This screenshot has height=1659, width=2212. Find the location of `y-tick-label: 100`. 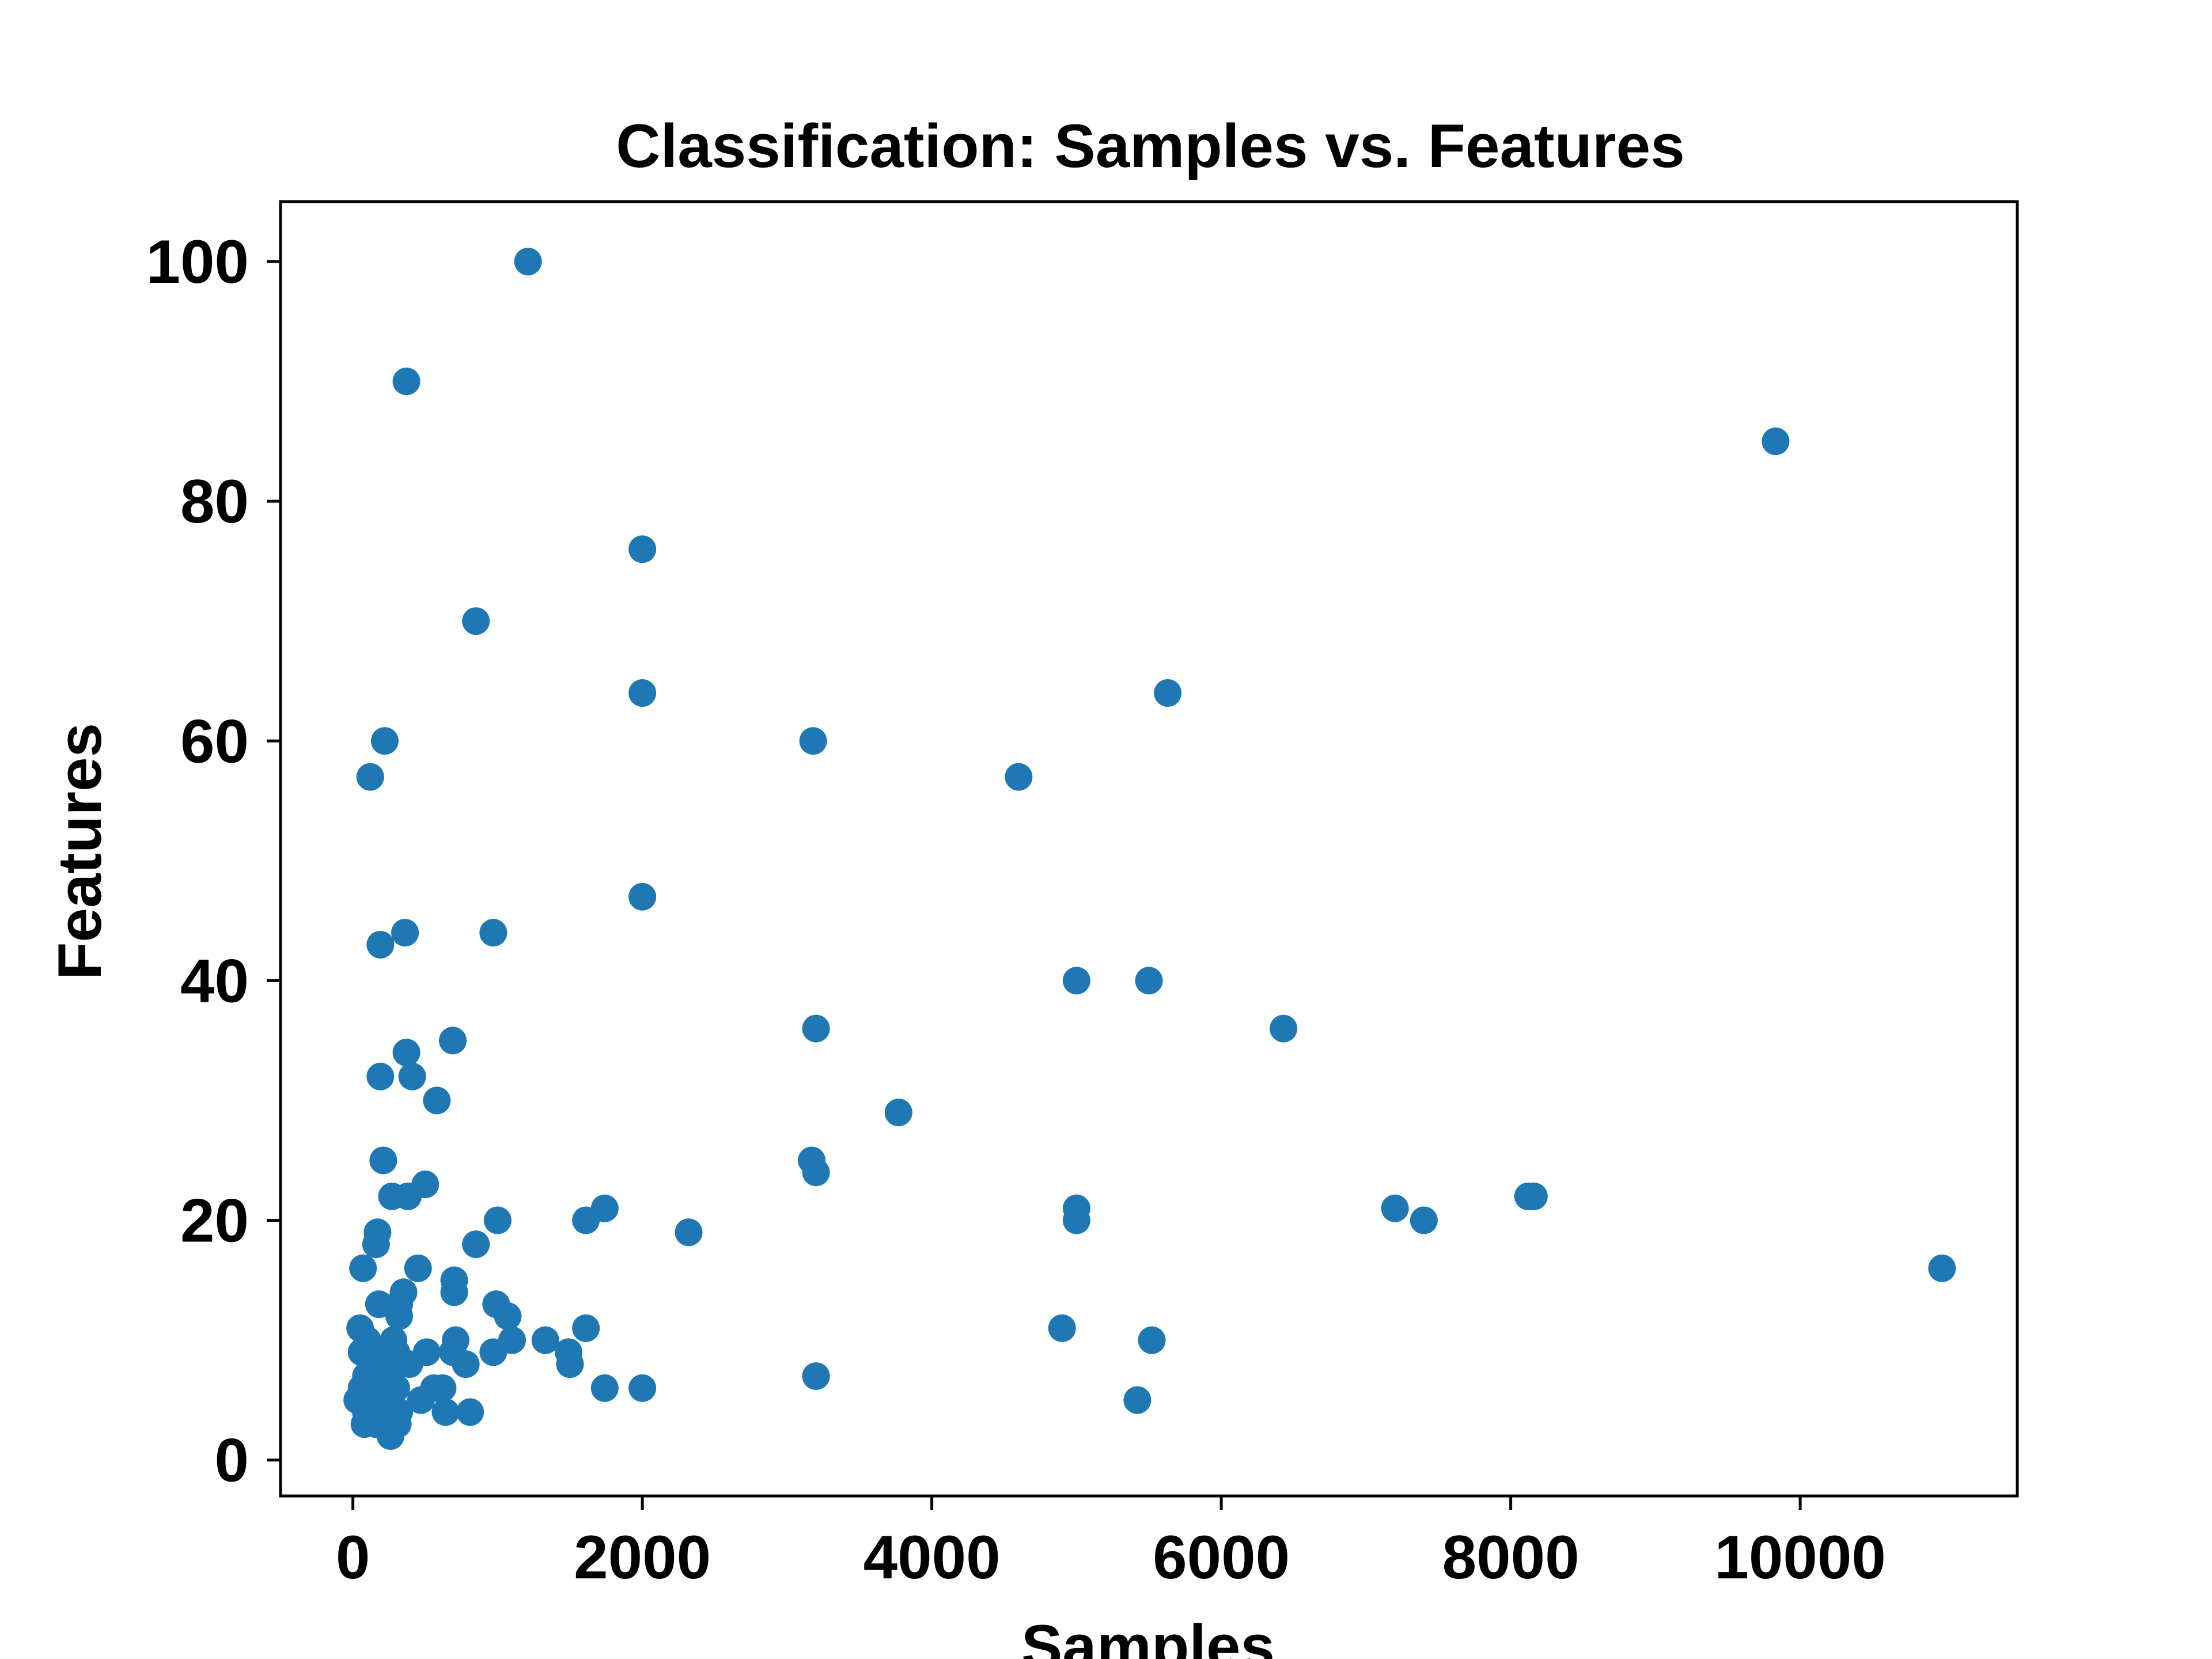

y-tick-label: 100 is located at coordinates (197, 261).